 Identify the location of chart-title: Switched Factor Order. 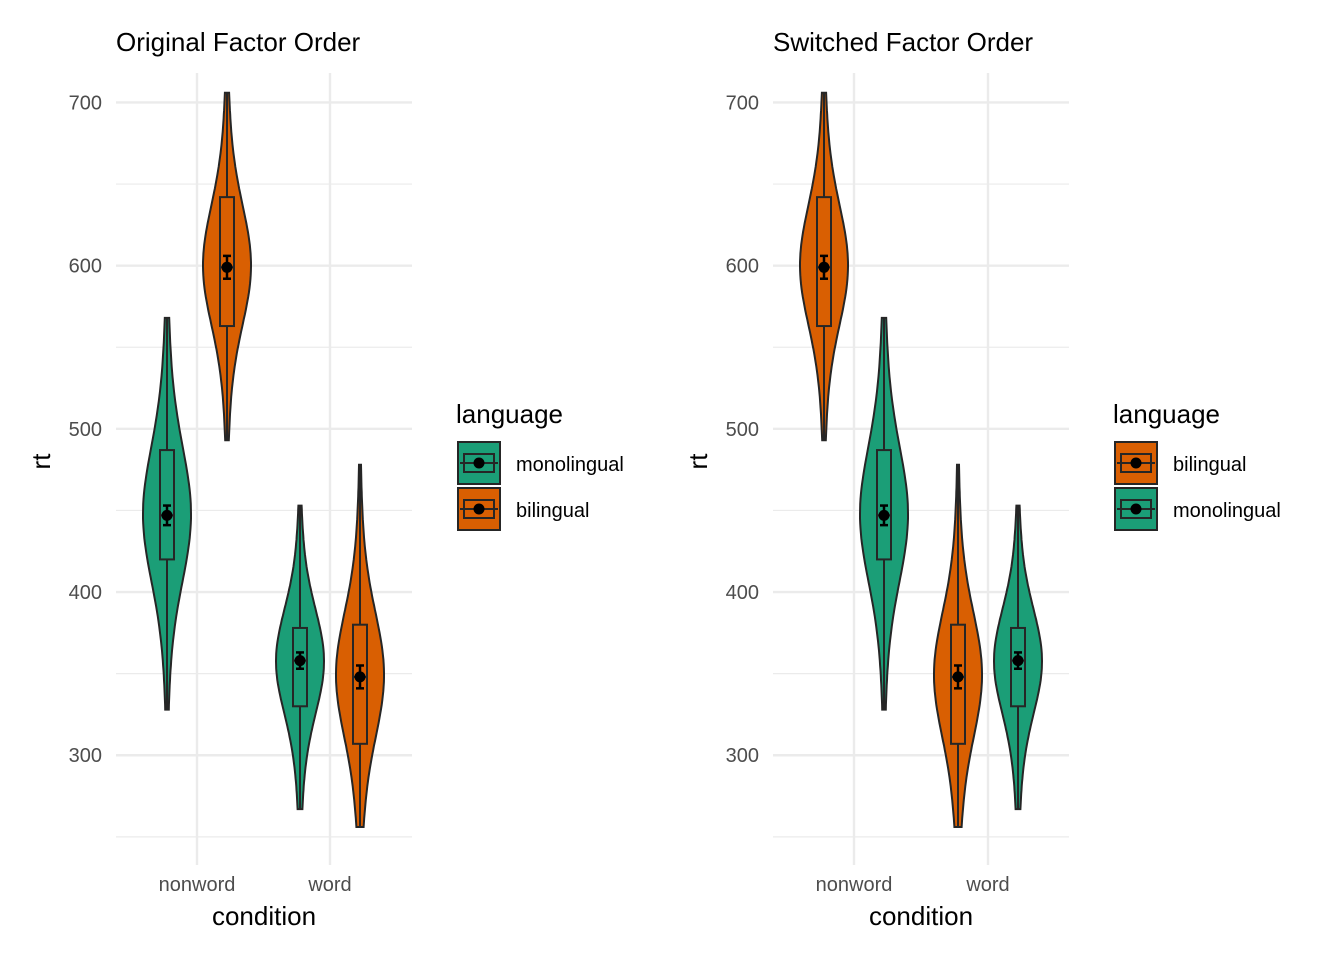
(903, 42).